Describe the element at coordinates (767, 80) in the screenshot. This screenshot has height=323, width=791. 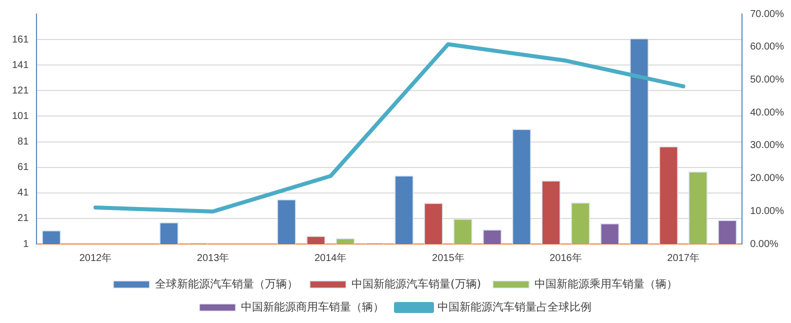
I see `y2-tick-label: 50.00%` at that location.